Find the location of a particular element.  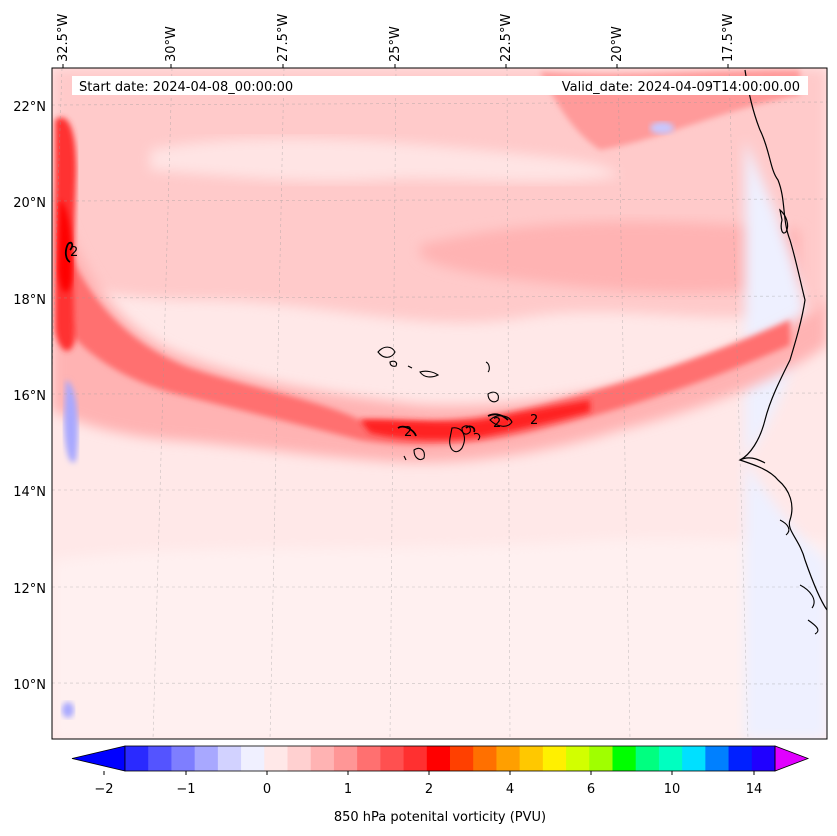

pv-negative-anomaly-ne is located at coordinates (662, 128).